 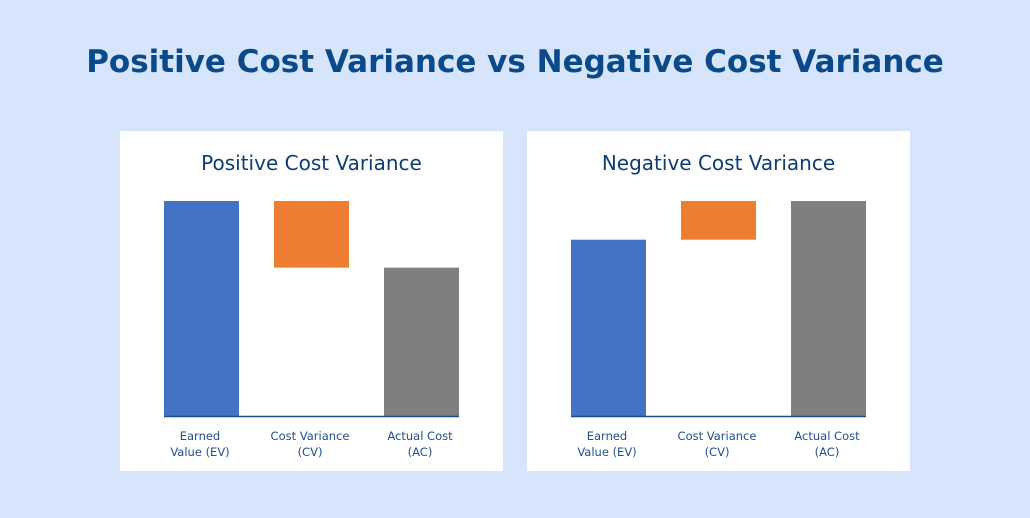 I want to click on positive-cv-chart, so click(x=311, y=309).